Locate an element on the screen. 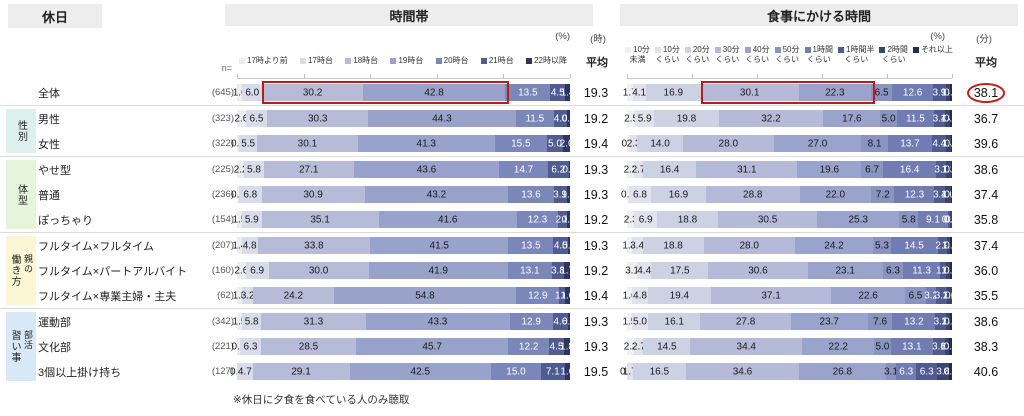  bar-segment-value: 22.0 is located at coordinates (835, 194).